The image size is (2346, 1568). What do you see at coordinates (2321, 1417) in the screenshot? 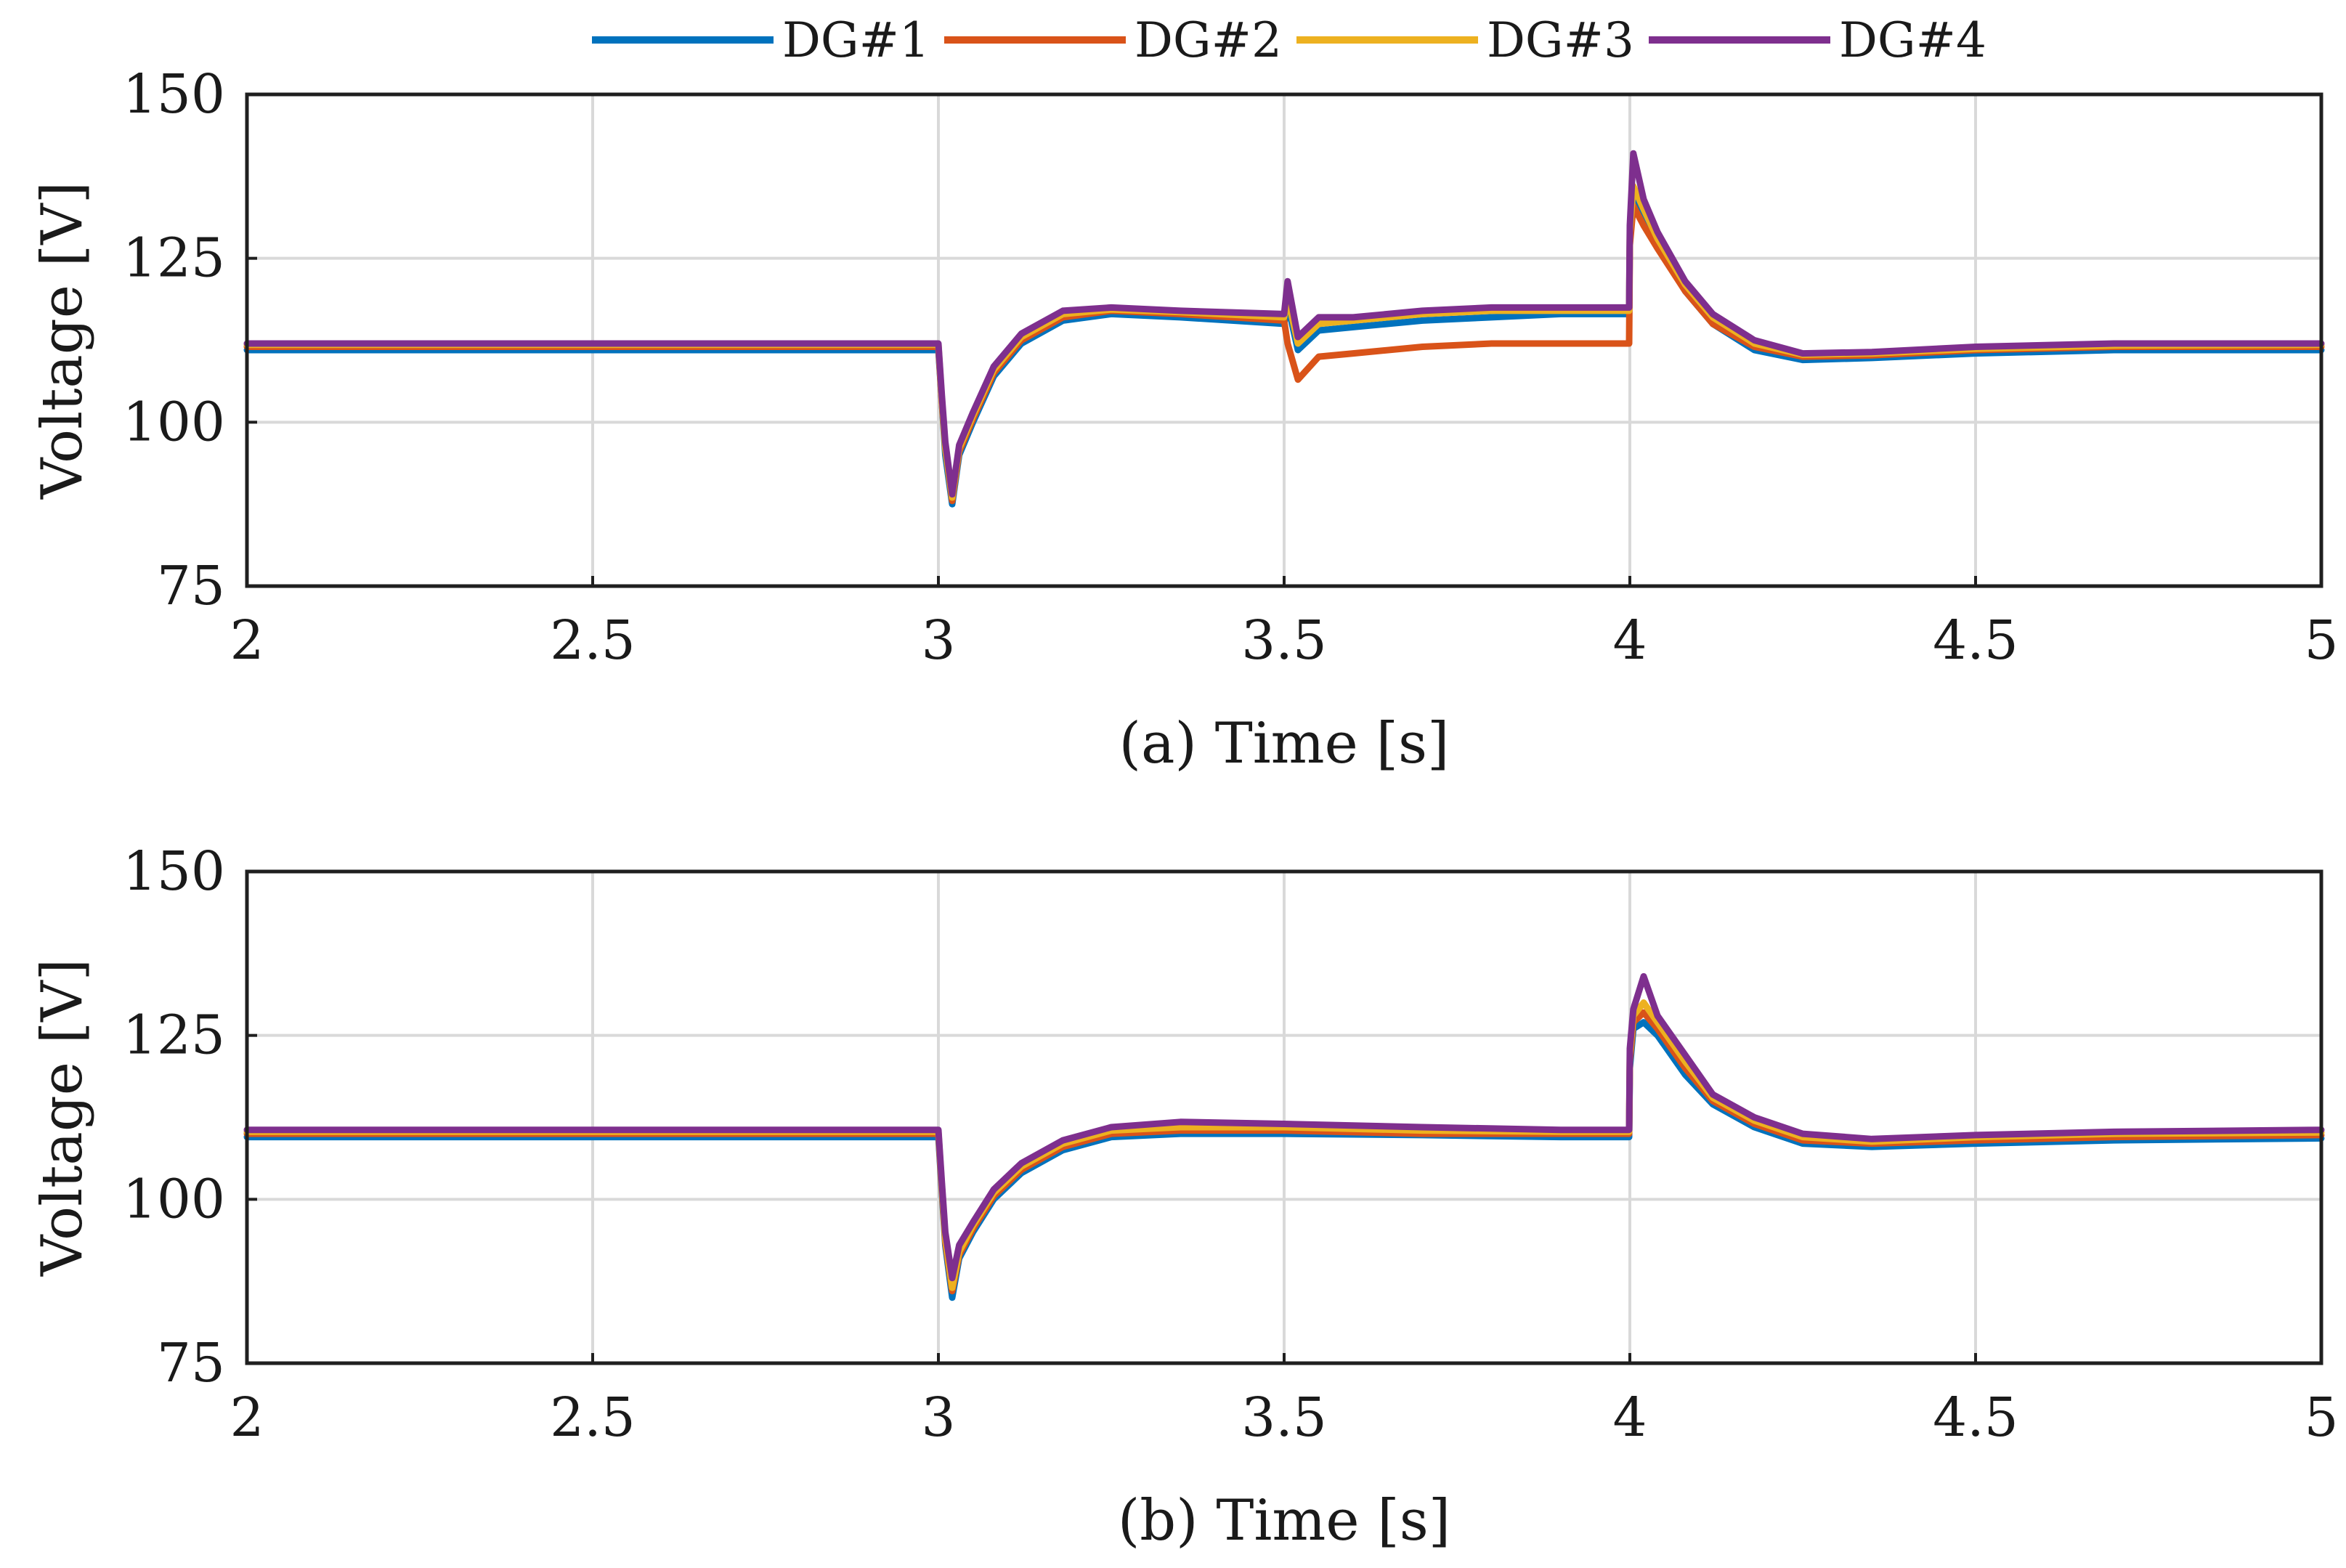
I see `panel-b-x-tick-label-6: 5` at bounding box center [2321, 1417].